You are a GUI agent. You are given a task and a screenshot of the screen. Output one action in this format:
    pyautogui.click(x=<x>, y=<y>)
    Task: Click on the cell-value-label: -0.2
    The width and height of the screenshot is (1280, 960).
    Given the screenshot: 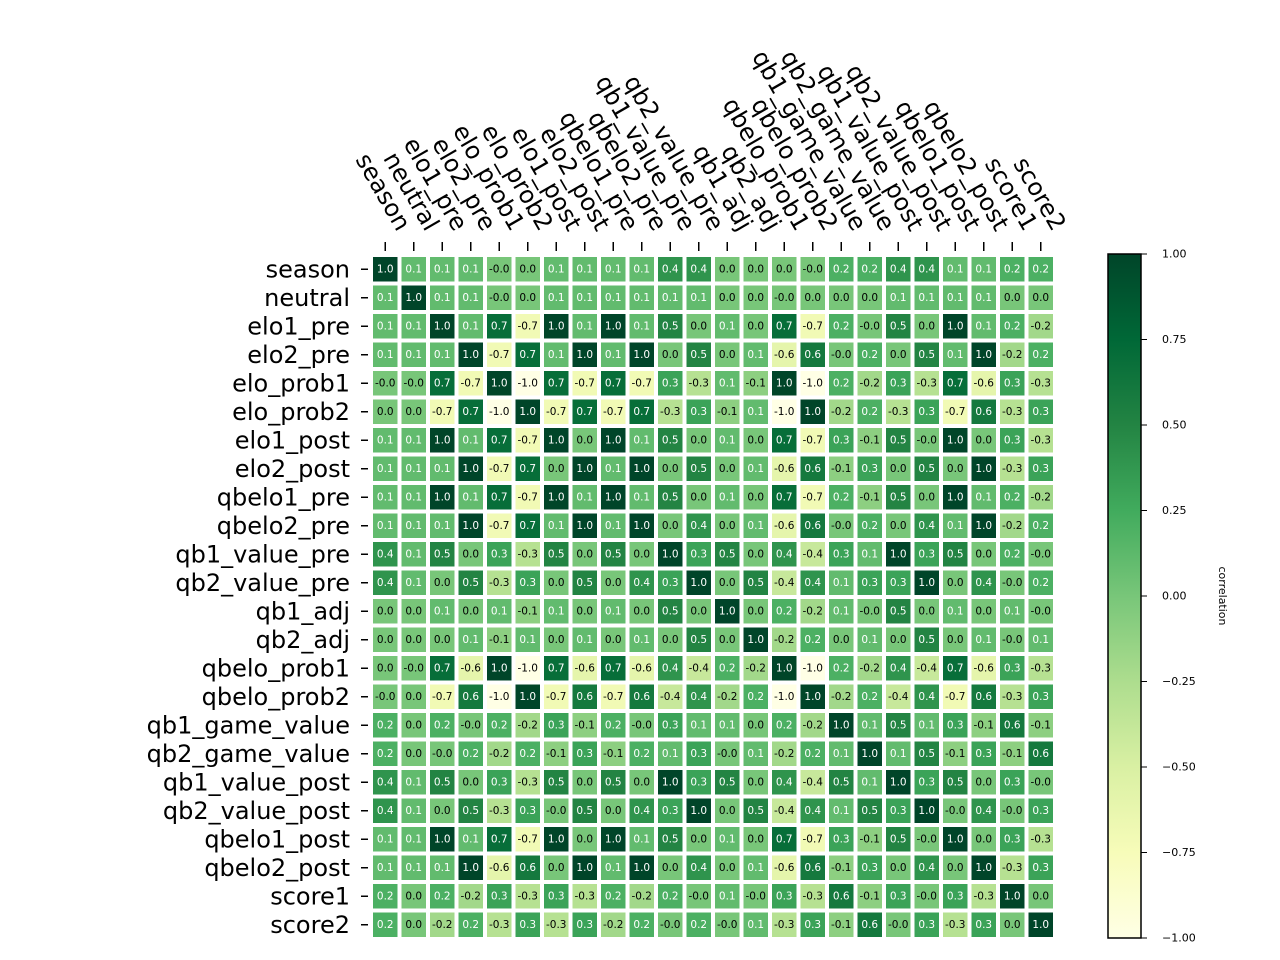 What is the action you would take?
    pyautogui.click(x=528, y=725)
    